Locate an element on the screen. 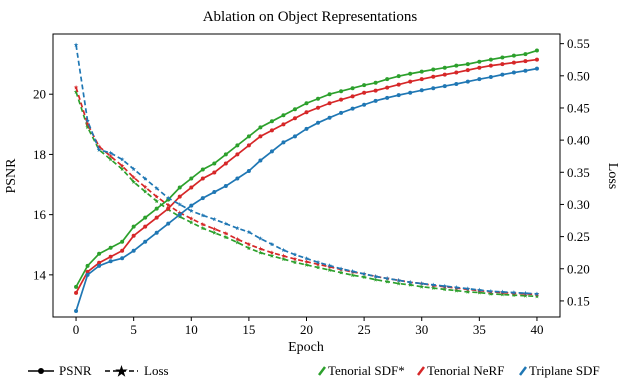 The height and width of the screenshot is (381, 619). y-left-axis-label: PSNR is located at coordinates (11, 176).